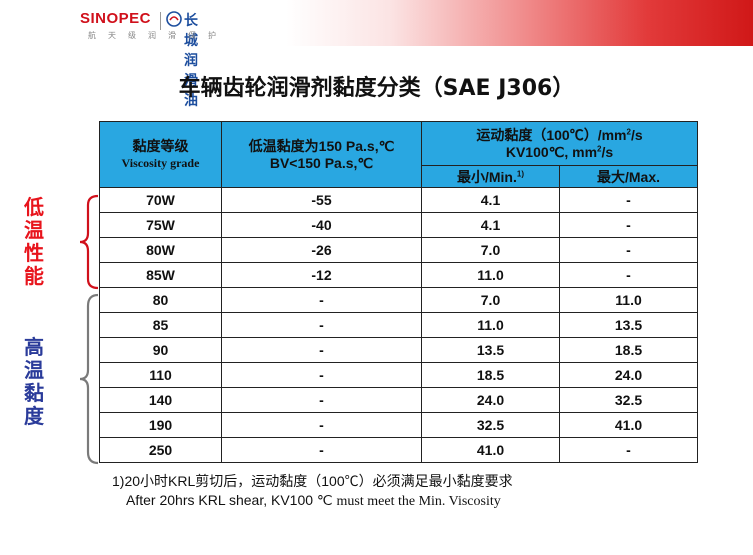  Describe the element at coordinates (160, 162) in the screenshot. I see `header-grade-en: Viscosity grade` at that location.